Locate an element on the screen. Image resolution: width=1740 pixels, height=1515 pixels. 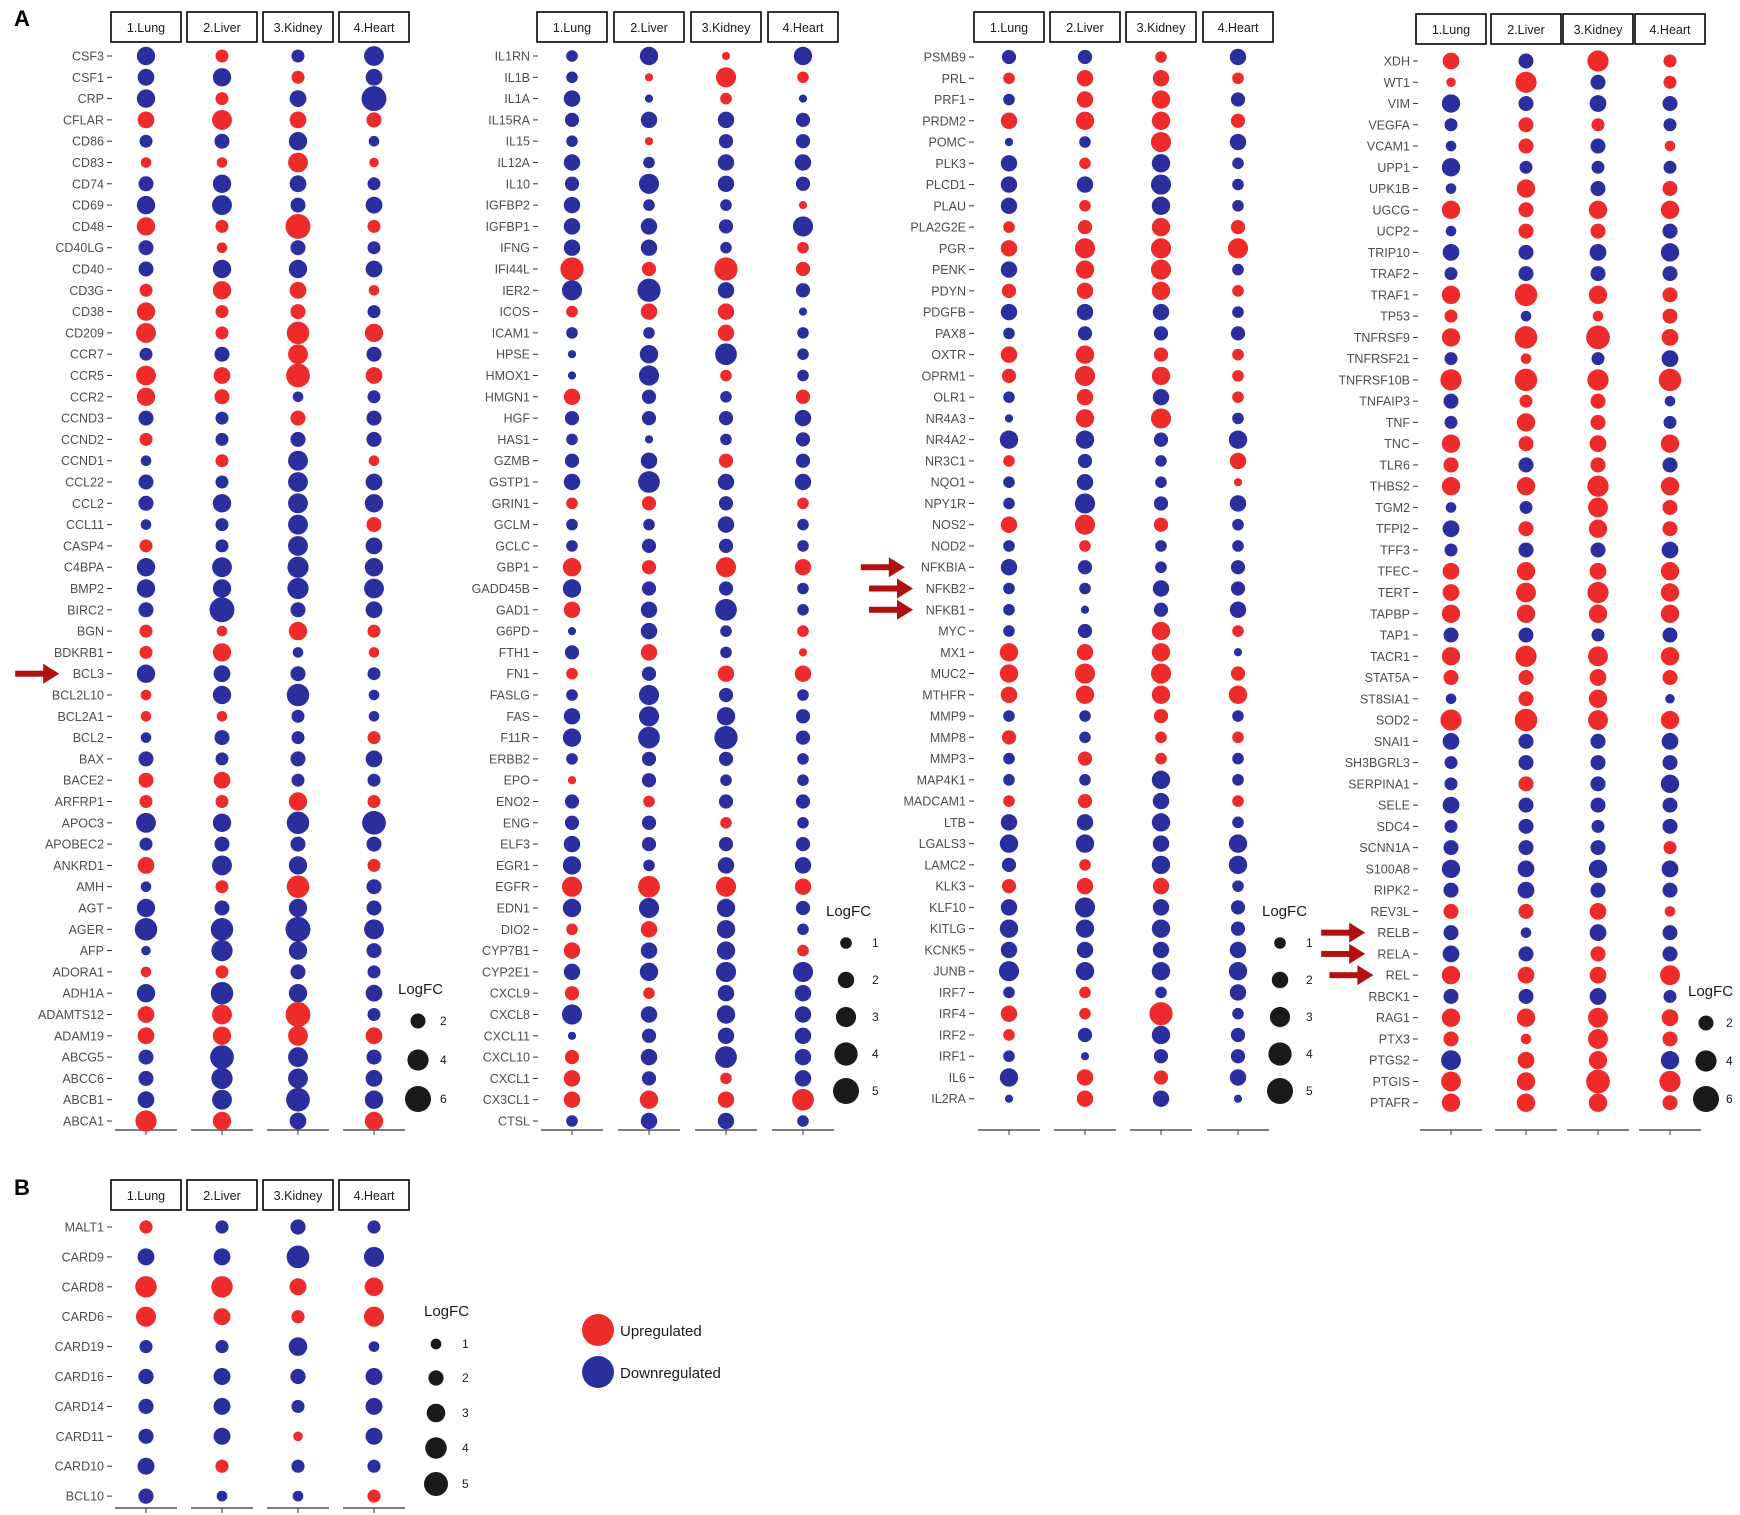
gene-label: HMOX1 is located at coordinates (508, 376).